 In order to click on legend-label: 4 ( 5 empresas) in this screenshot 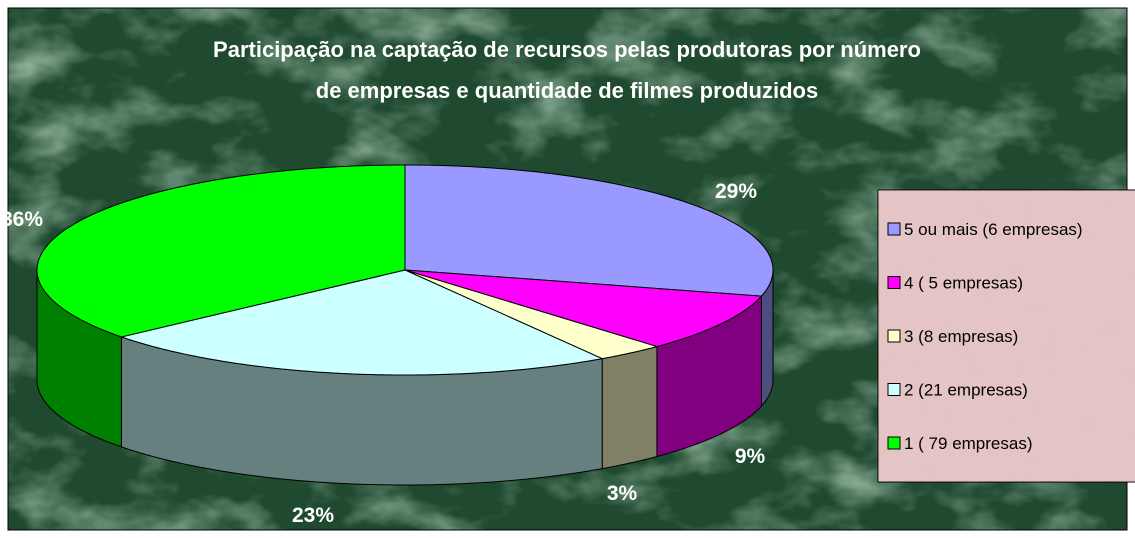, I will do `click(963, 283)`.